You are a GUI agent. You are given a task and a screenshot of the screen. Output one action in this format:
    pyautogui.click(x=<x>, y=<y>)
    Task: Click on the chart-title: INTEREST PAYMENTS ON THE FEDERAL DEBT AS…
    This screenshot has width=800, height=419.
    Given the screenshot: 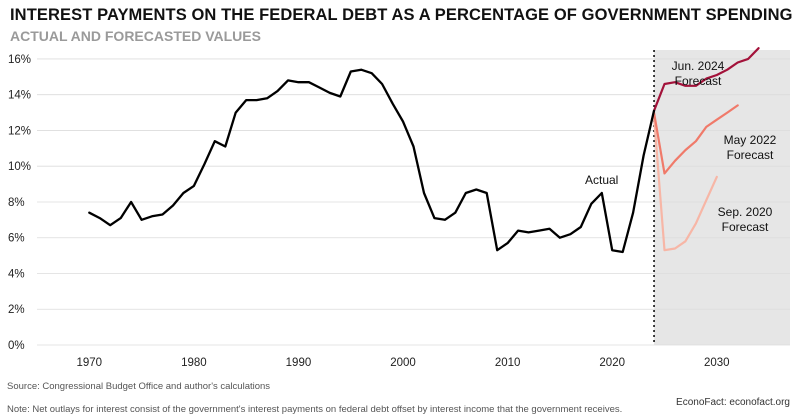 What is the action you would take?
    pyautogui.click(x=401, y=15)
    